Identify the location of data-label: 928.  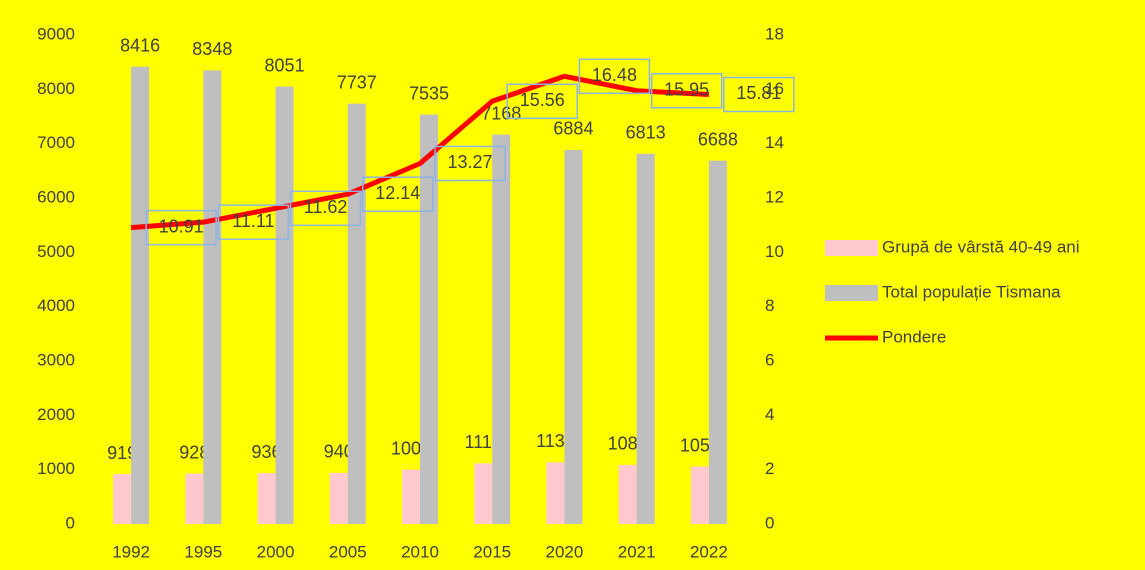
(194, 452).